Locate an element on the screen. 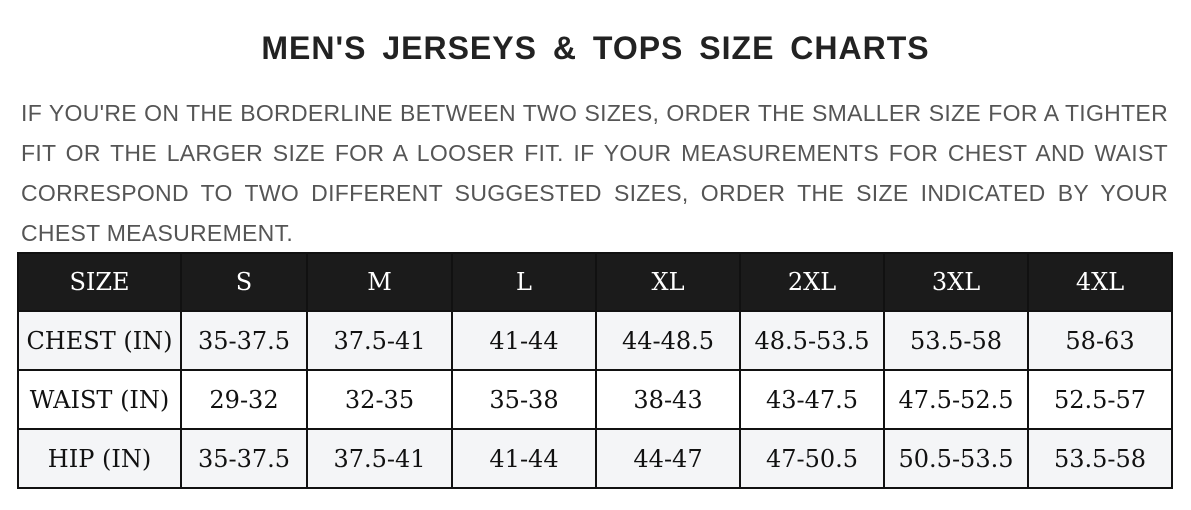 The image size is (1191, 510). table-cell: 32-35 is located at coordinates (379, 399).